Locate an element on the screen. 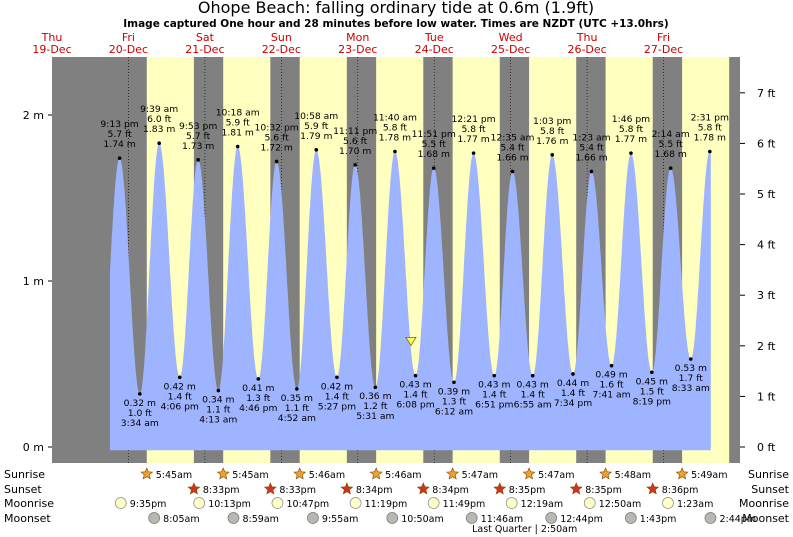  tide-label: 1.6 ft is located at coordinates (611, 385).